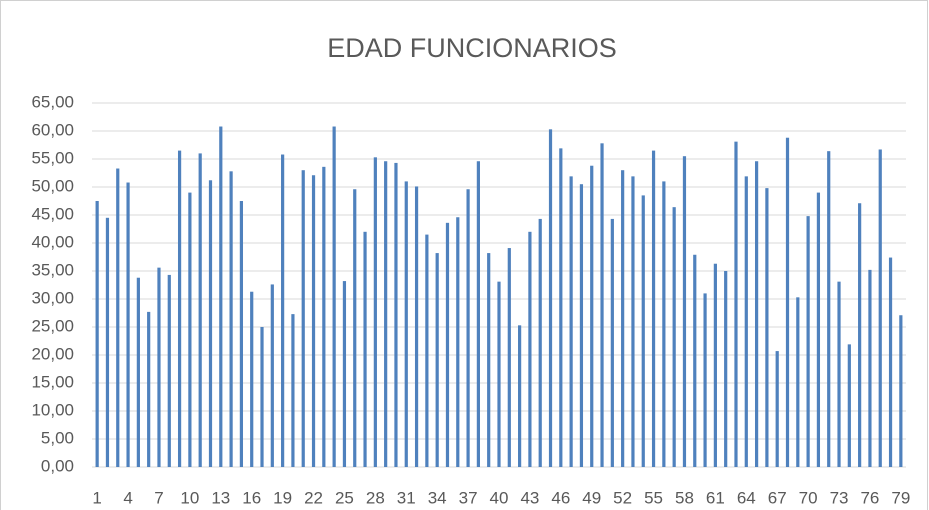 The height and width of the screenshot is (510, 929). Describe the element at coordinates (52, 353) in the screenshot. I see `y-tick-label: 20,00` at that location.